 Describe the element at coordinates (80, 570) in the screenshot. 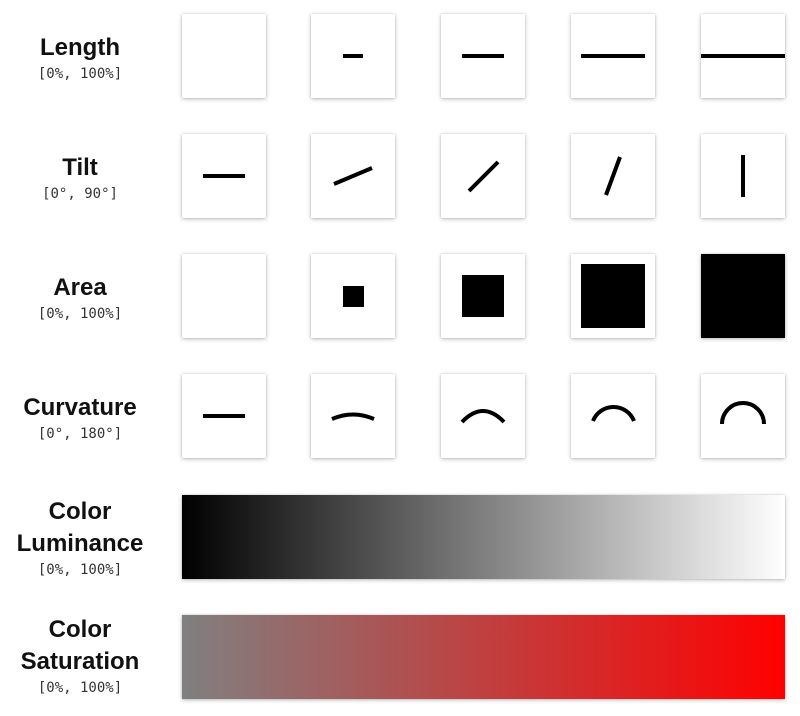

I see `color-luminance-range: [0%, 100%]` at that location.